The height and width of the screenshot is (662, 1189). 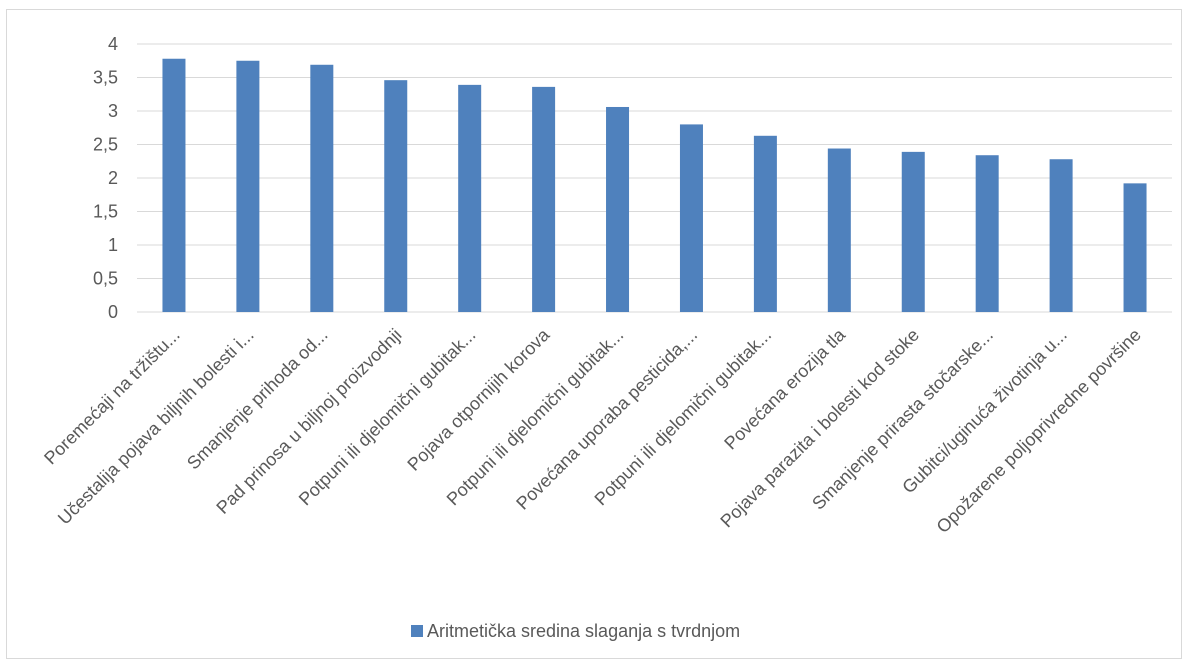 I want to click on legend-label: Aritmetička sredina slaganja s tvrdnjom, so click(x=583, y=631).